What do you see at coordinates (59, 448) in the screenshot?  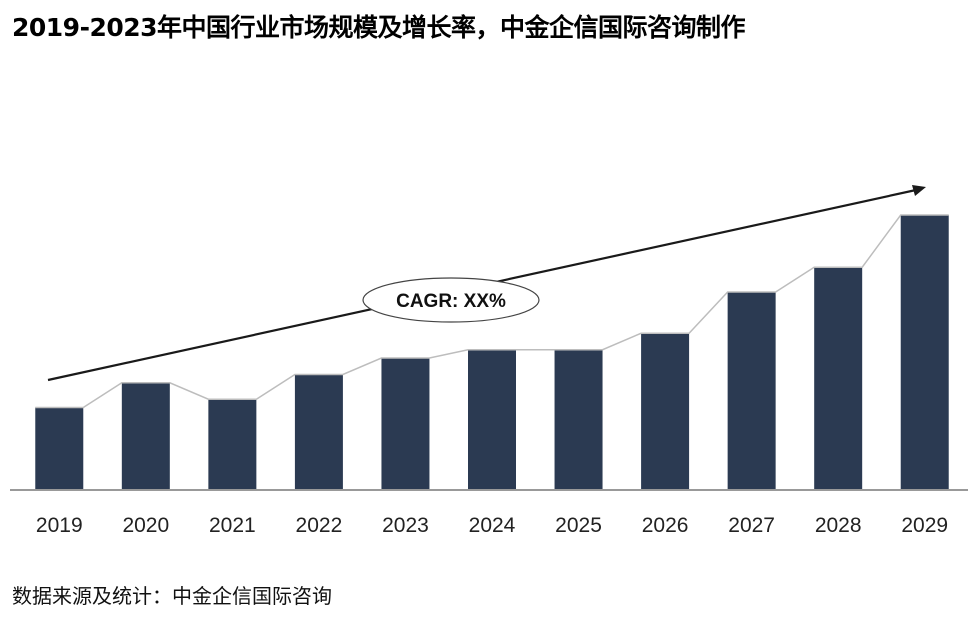 I see `bar-2019` at bounding box center [59, 448].